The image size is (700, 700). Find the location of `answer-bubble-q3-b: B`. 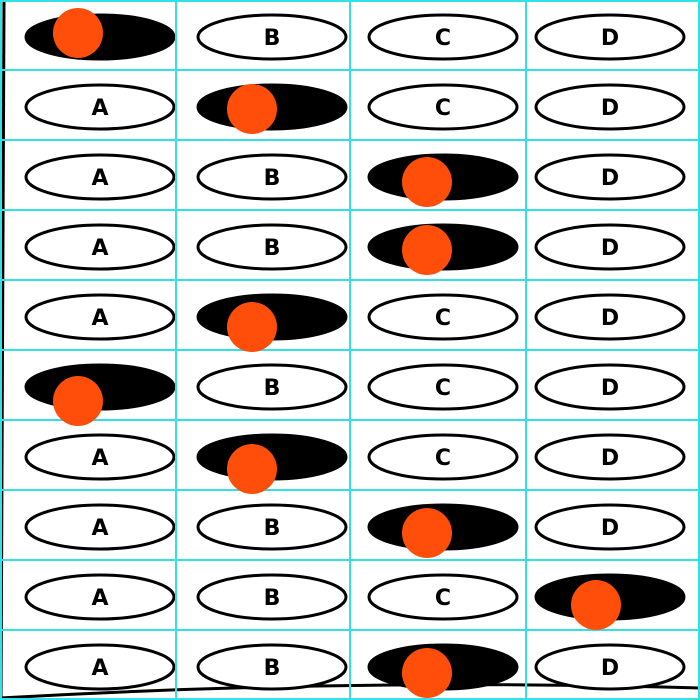

answer-bubble-q3-b: B is located at coordinates (272, 177).